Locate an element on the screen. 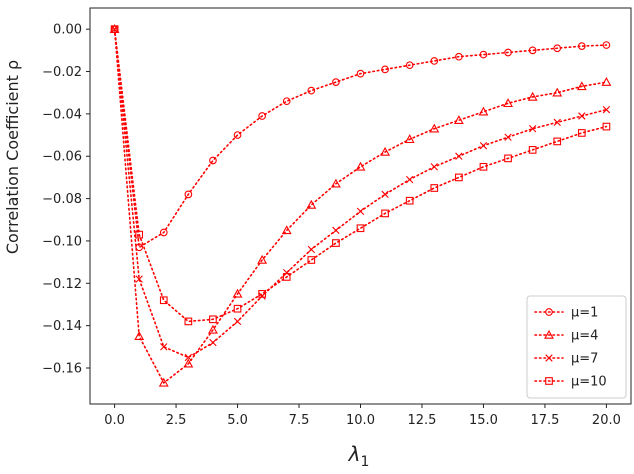 The height and width of the screenshot is (474, 634). y-tick-label: −0.14 is located at coordinates (62, 326).